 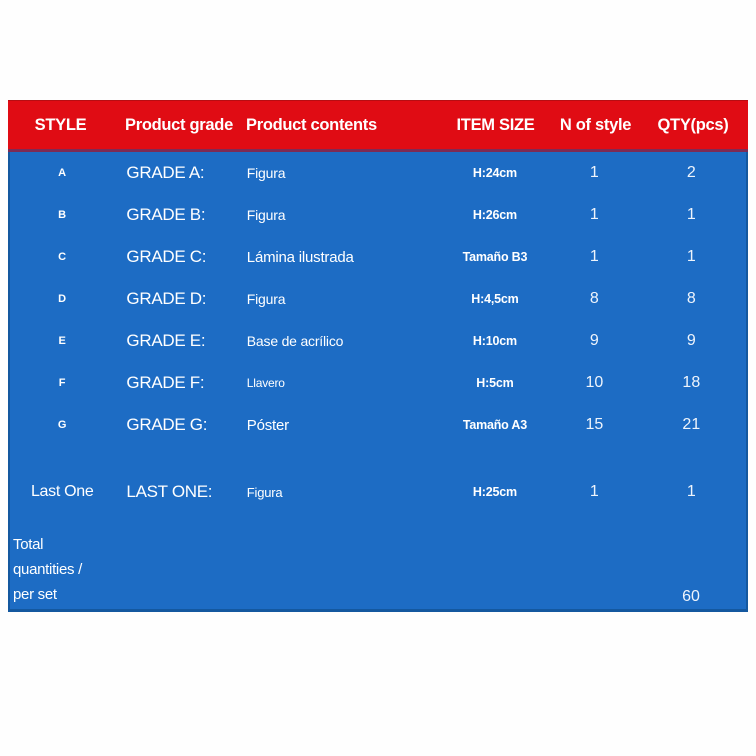 I want to click on cell-grade: LAST ONE:, so click(x=169, y=491).